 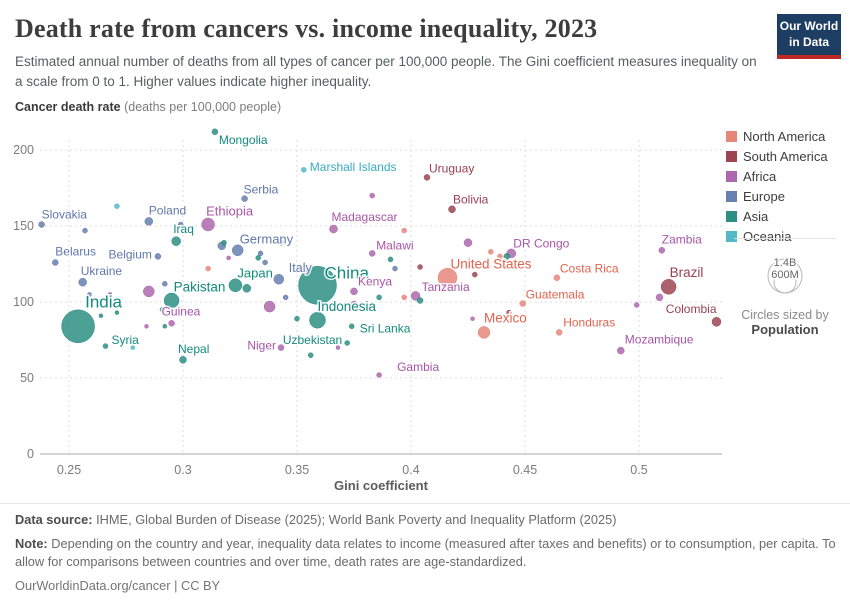 I want to click on legend-item-oceania: Oceania, so click(x=785, y=236).